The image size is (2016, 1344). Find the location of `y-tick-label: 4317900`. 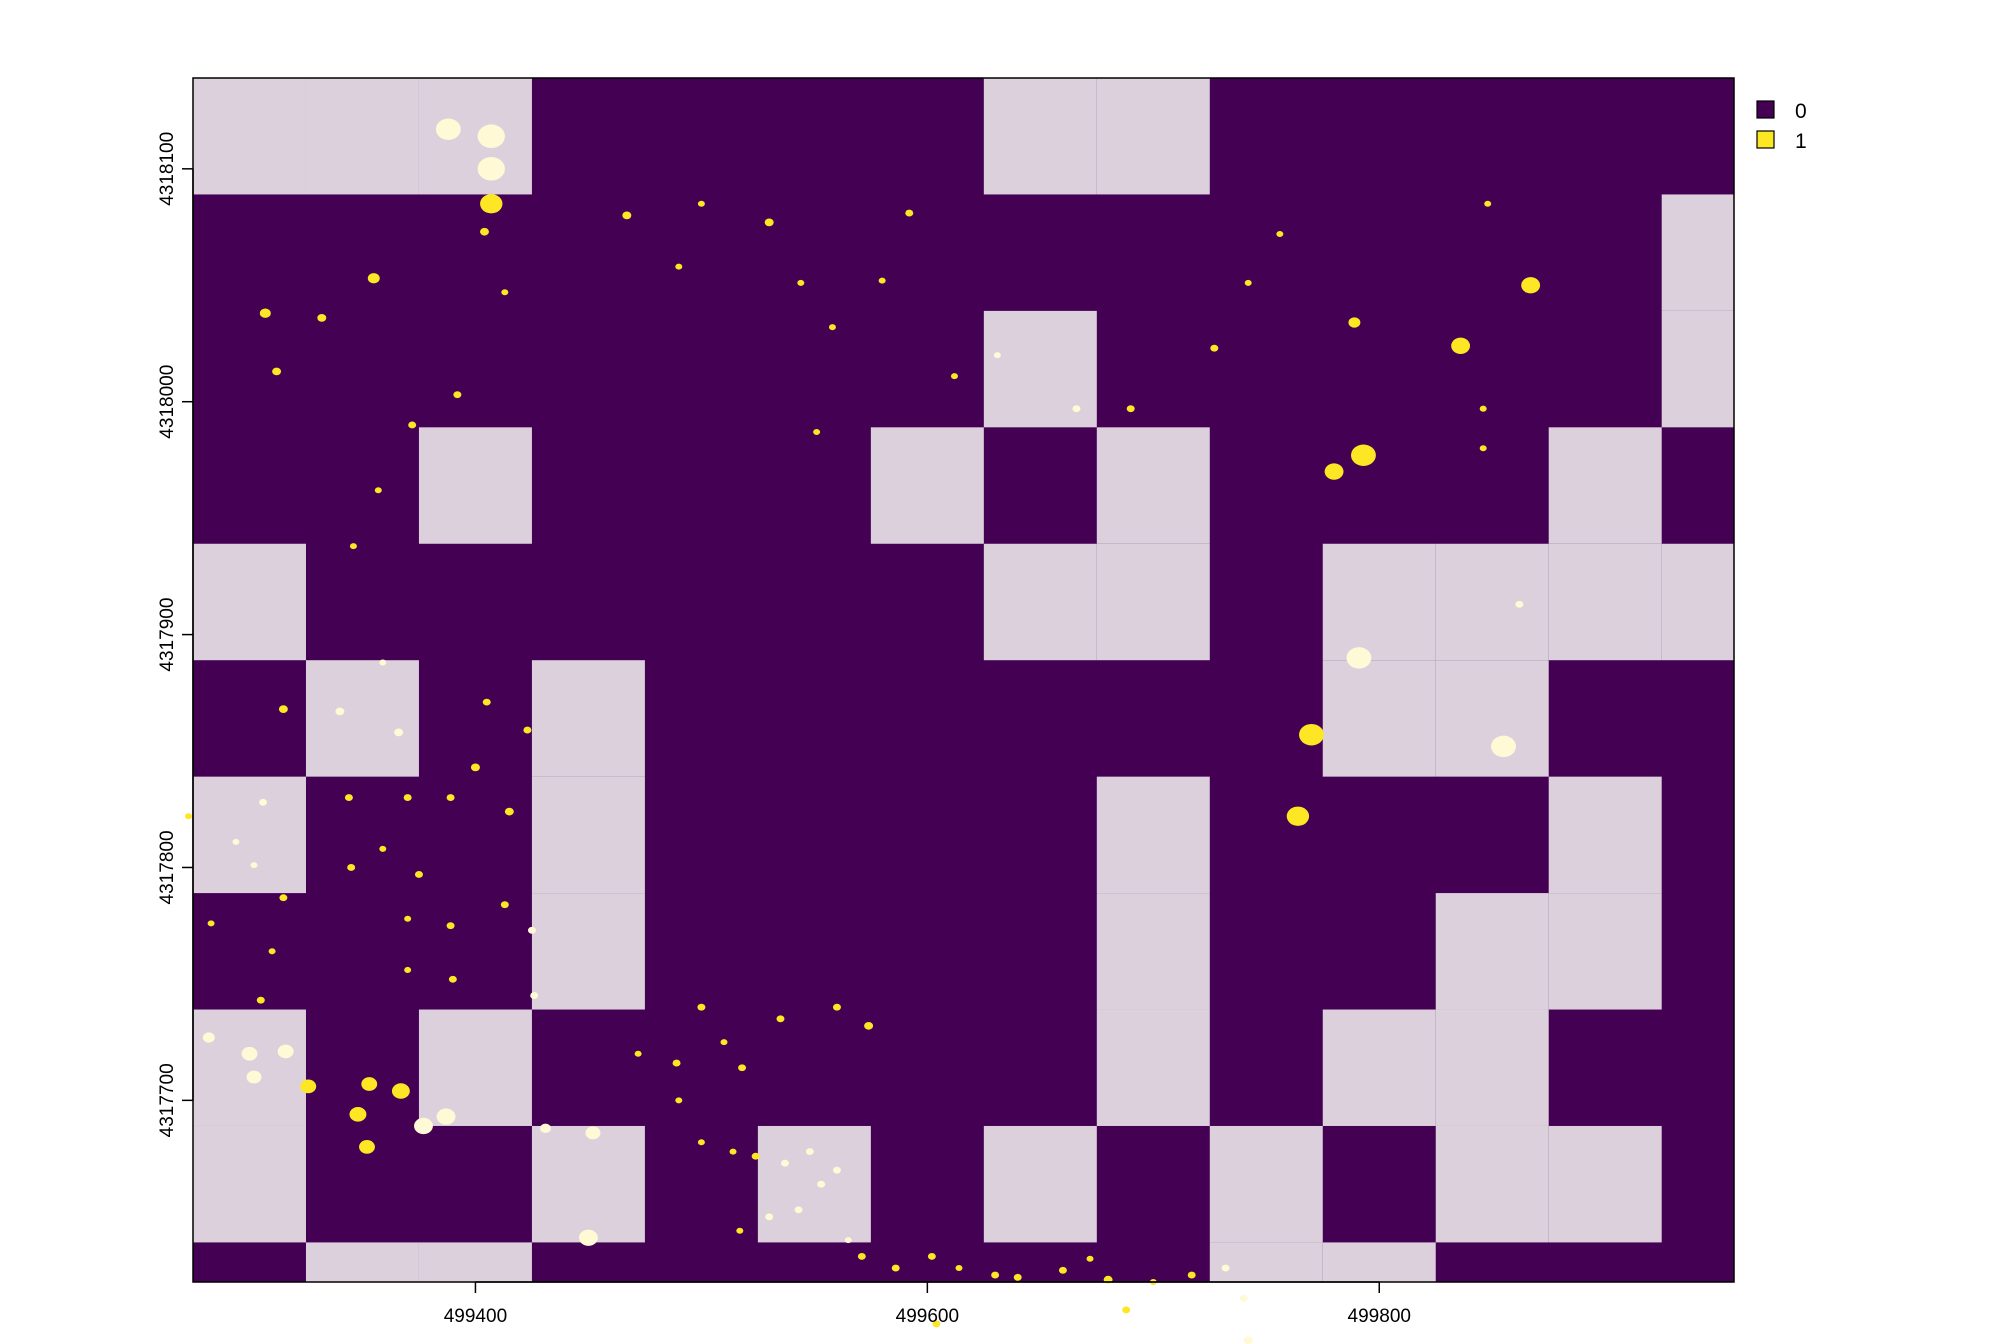

y-tick-label: 4317900 is located at coordinates (167, 635).